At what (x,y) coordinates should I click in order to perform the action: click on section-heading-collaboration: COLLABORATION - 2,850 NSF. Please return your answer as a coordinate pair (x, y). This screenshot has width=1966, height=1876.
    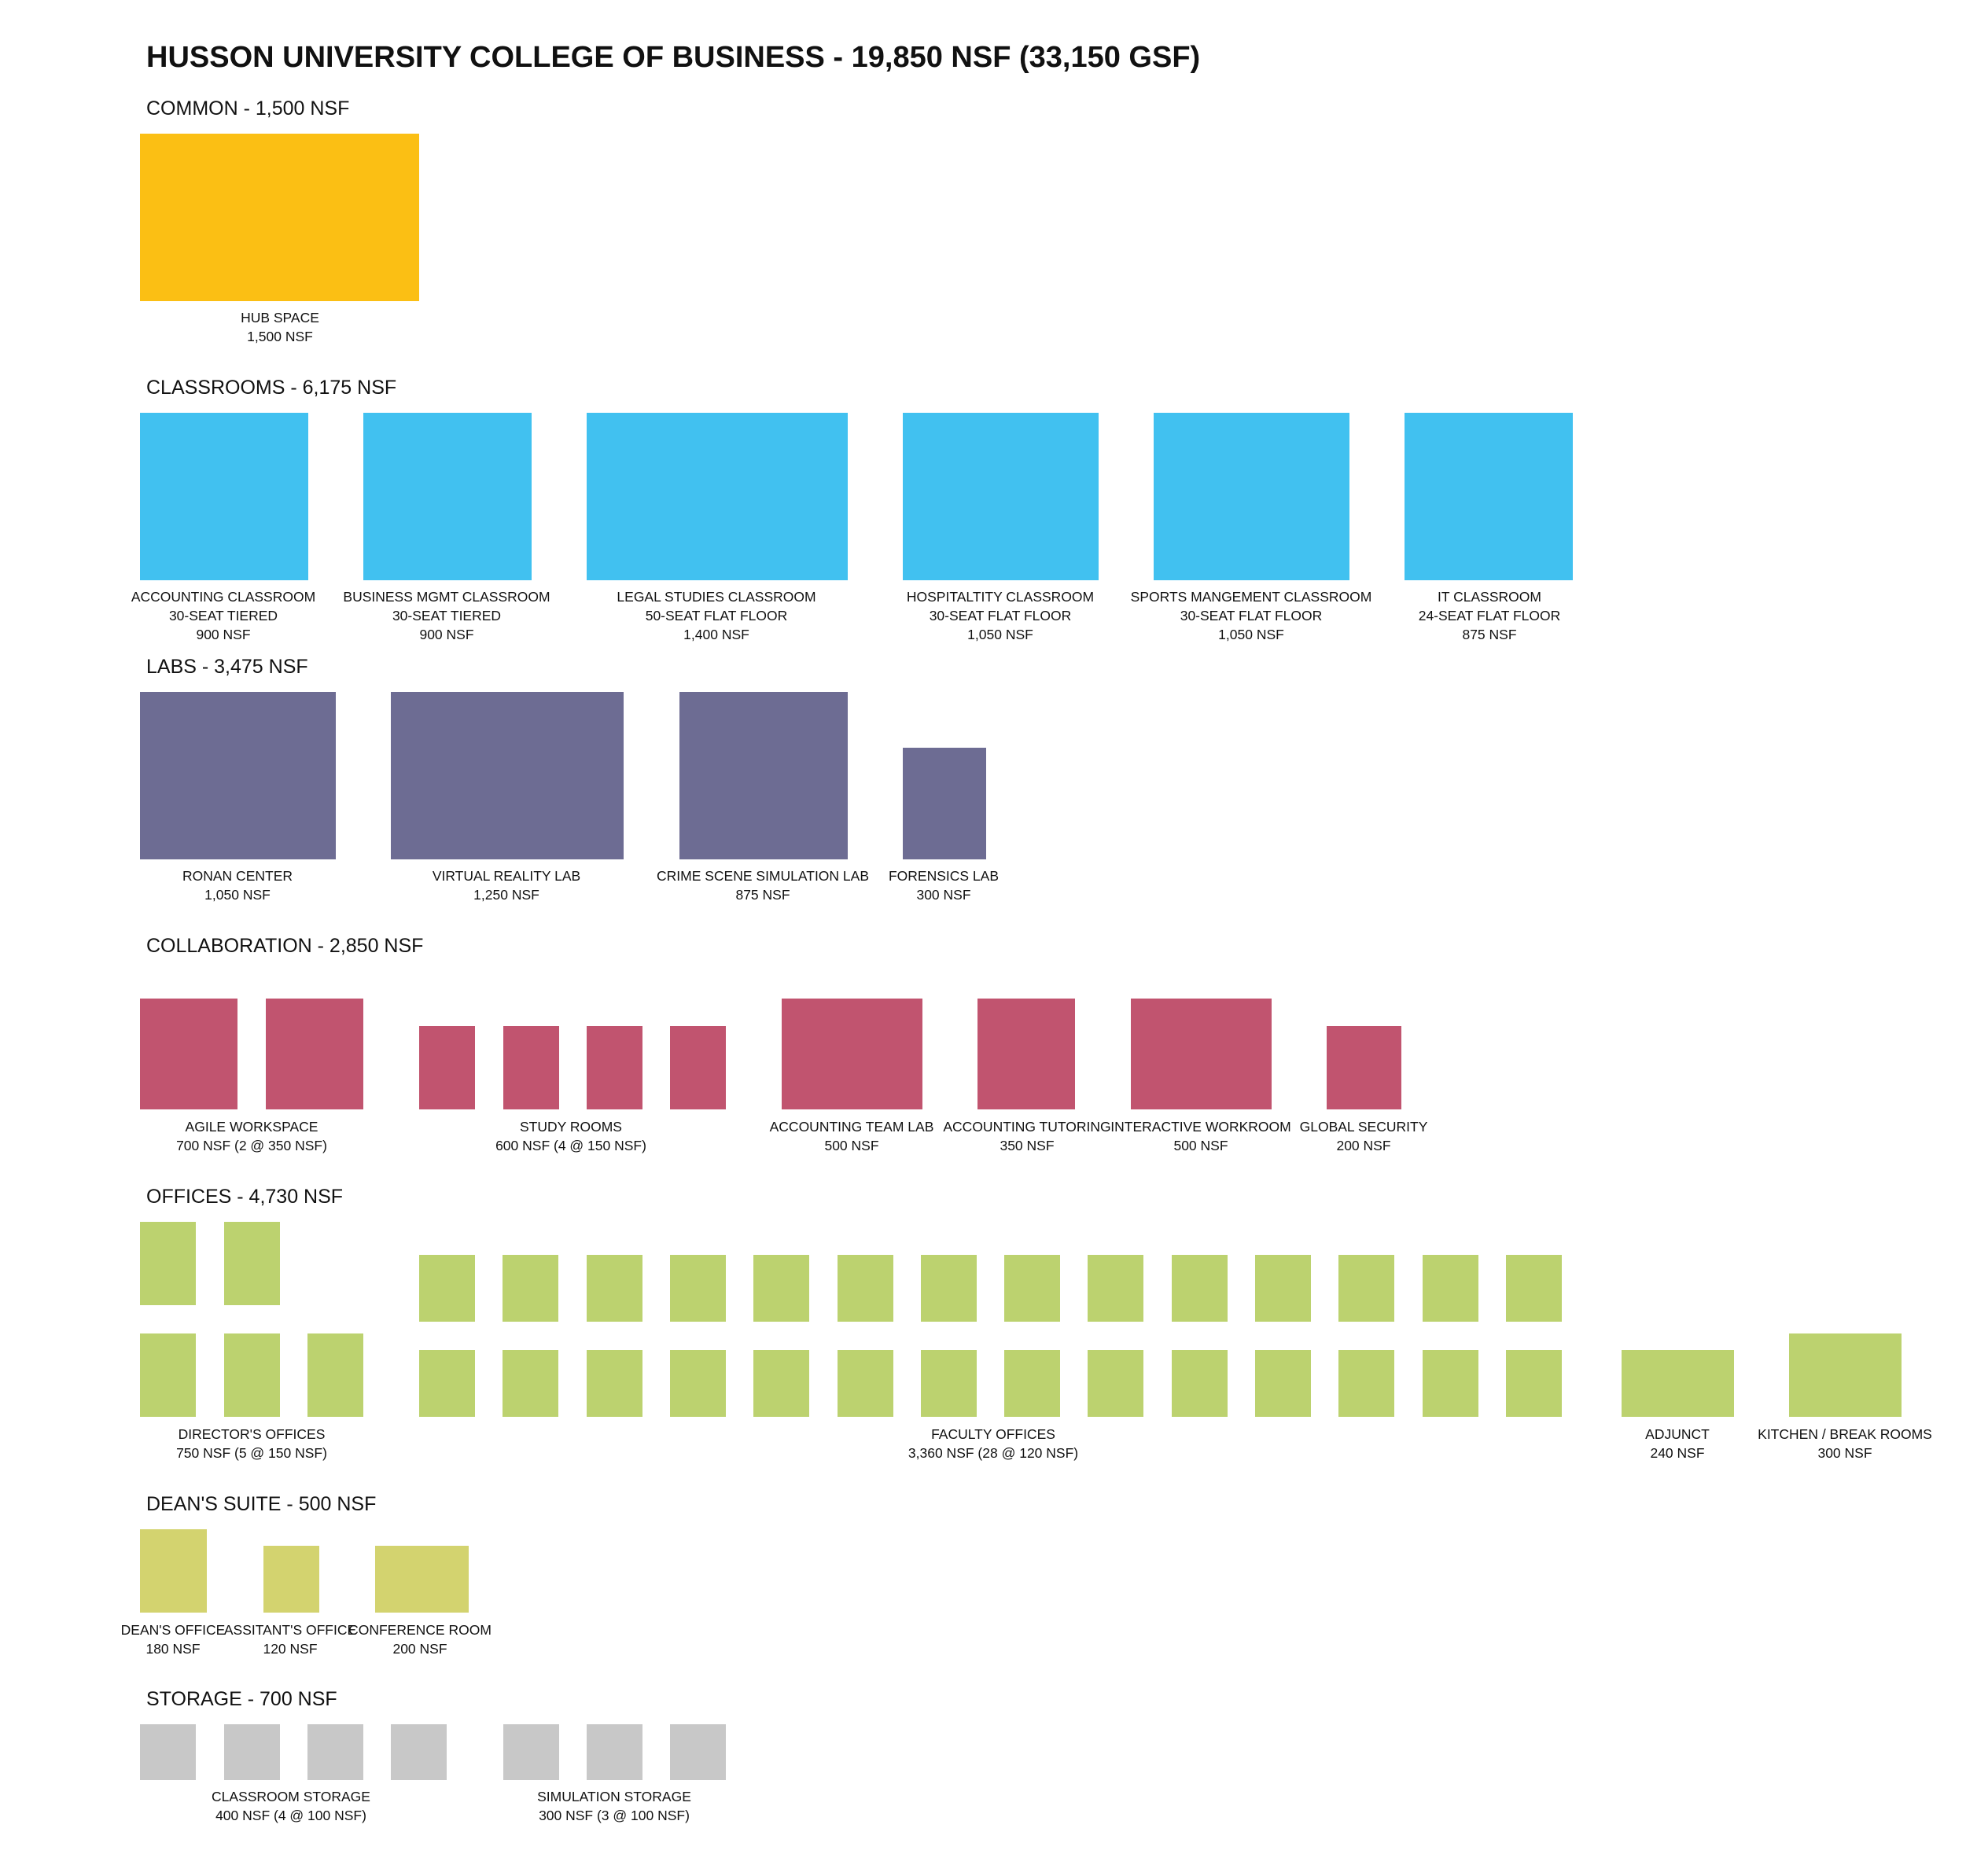
    Looking at the image, I should click on (285, 946).